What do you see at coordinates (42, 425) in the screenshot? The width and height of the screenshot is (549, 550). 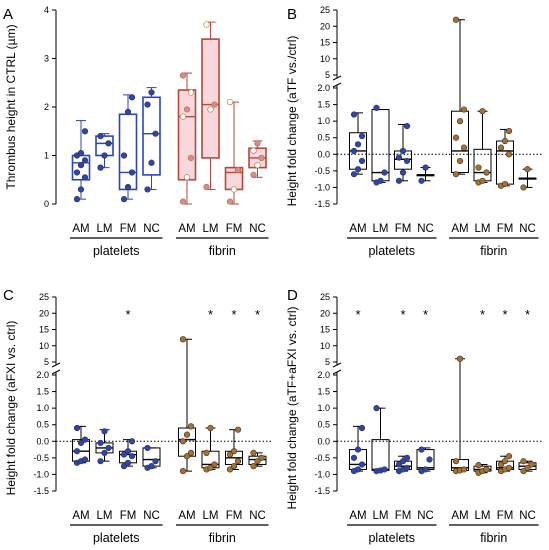 I see `y-tick-label: 0.5` at bounding box center [42, 425].